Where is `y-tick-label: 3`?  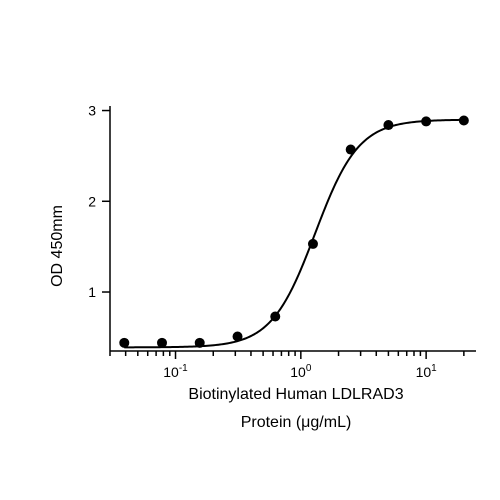 y-tick-label: 3 is located at coordinates (92, 111).